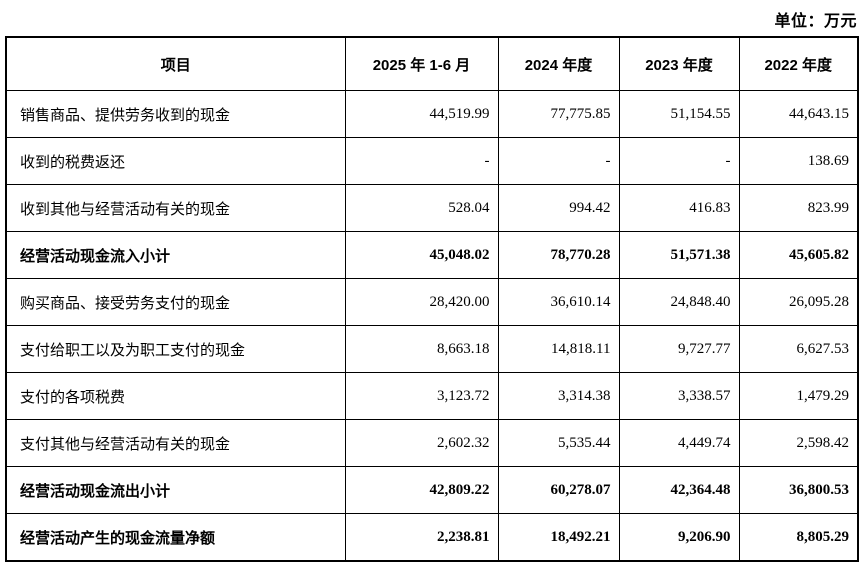 The height and width of the screenshot is (562, 866). I want to click on cell-value: 416.83, so click(679, 208).